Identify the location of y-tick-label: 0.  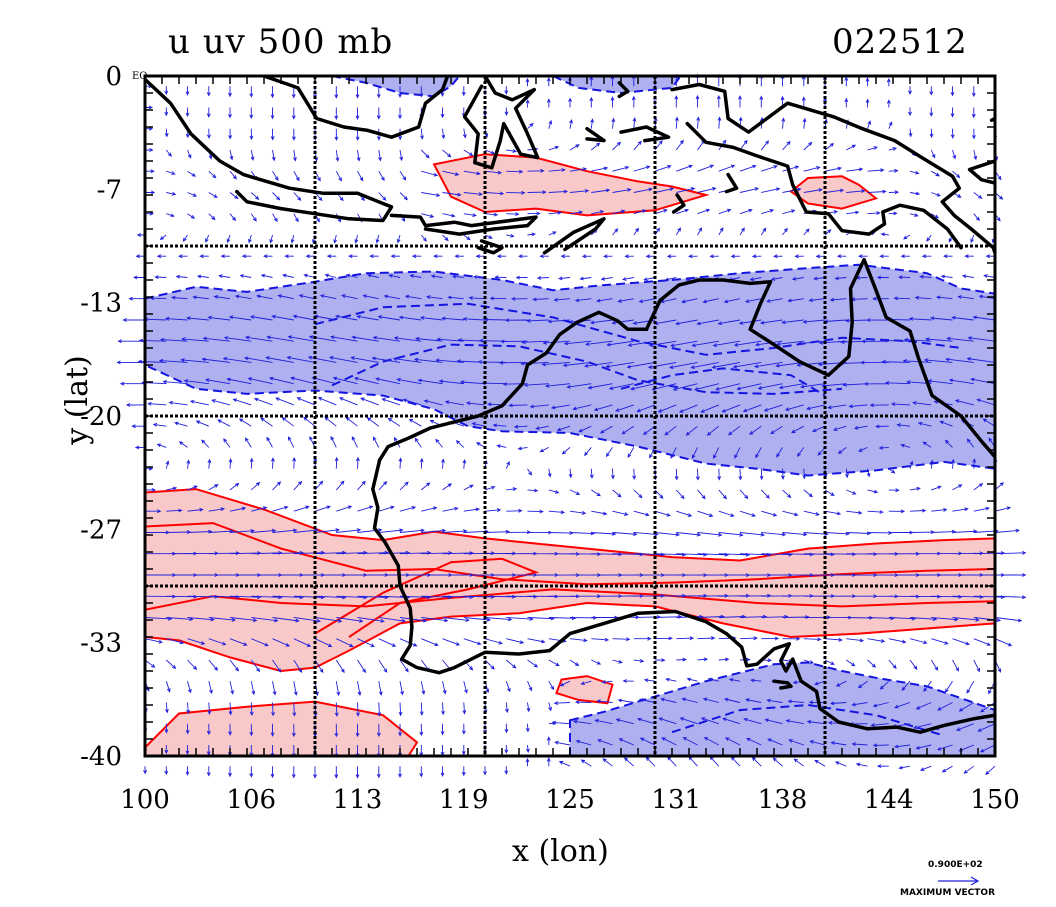
(113, 77).